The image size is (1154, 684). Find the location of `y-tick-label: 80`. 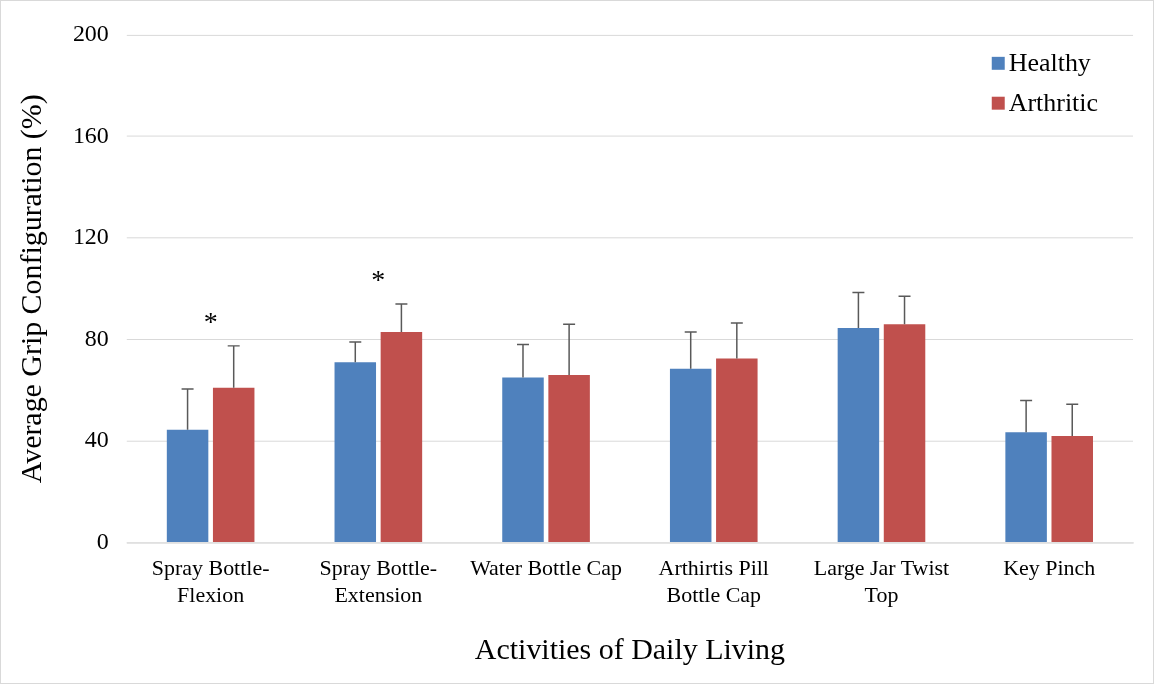

y-tick-label: 80 is located at coordinates (96, 337).